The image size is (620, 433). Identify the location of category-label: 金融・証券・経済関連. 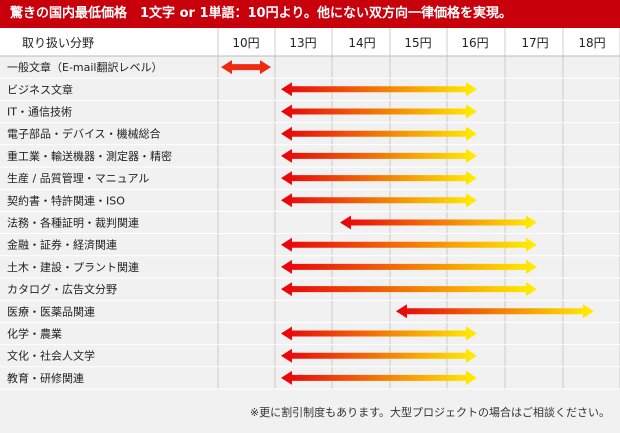
(62, 245).